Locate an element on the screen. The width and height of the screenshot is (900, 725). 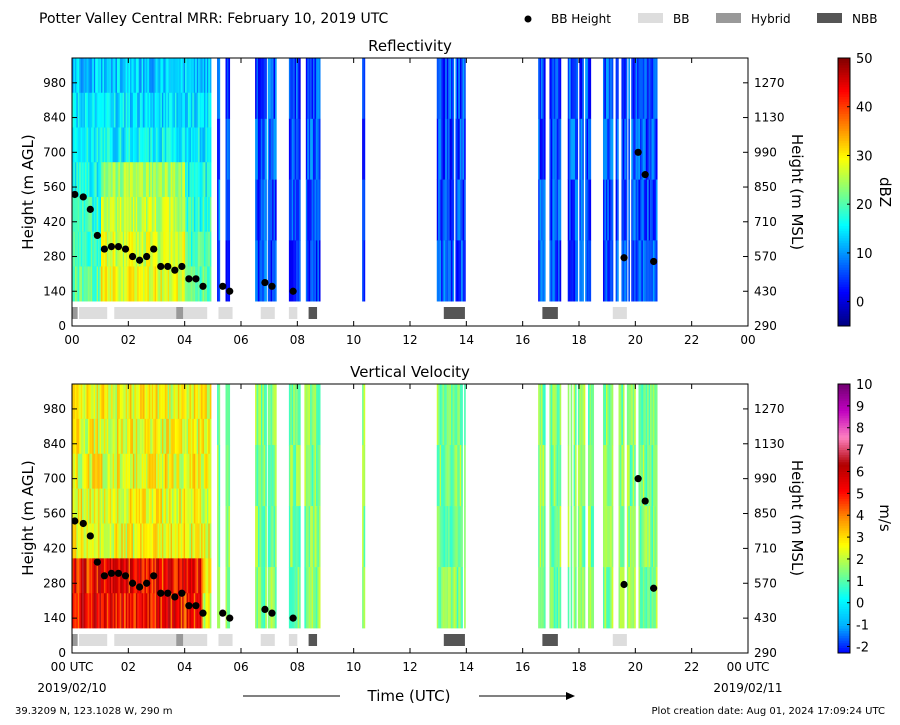
end-date: 2019/02/11 is located at coordinates (747, 688).